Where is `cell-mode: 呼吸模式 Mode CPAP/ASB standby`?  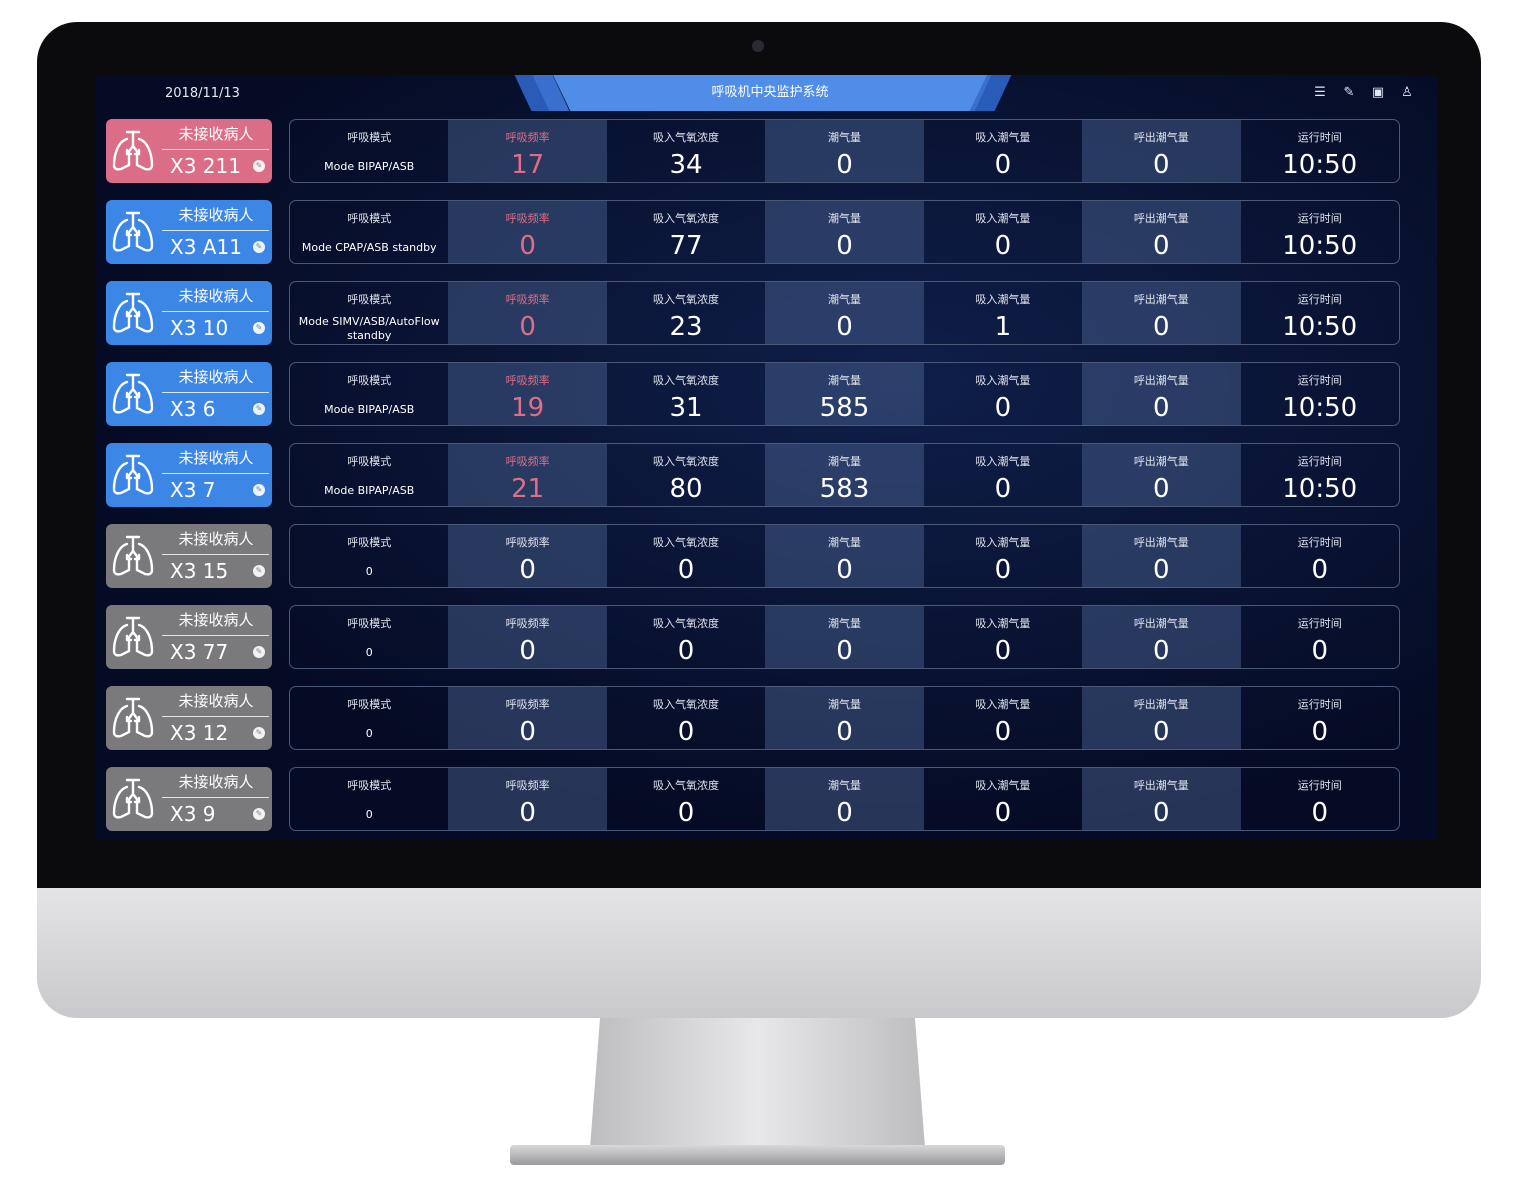
cell-mode: 呼吸模式 Mode CPAP/ASB standby is located at coordinates (369, 232).